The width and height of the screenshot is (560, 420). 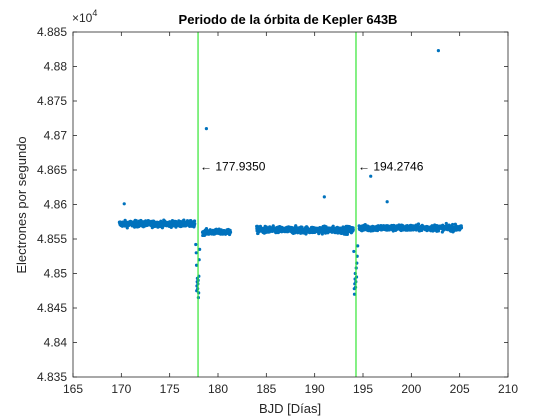 What do you see at coordinates (52, 170) in the screenshot?
I see `y-tick-label: 4.865` at bounding box center [52, 170].